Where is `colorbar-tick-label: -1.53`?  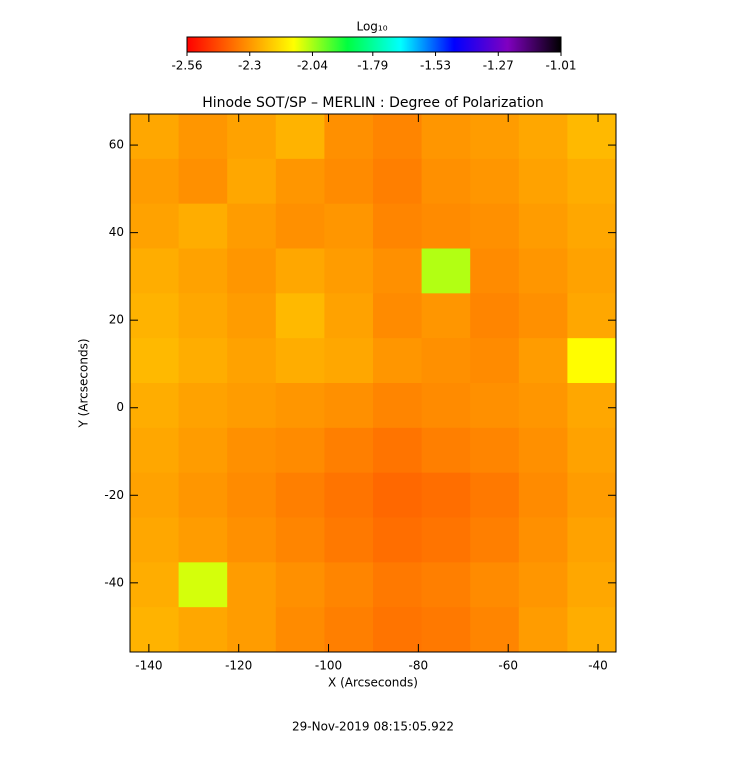
colorbar-tick-label: -1.53 is located at coordinates (435, 66).